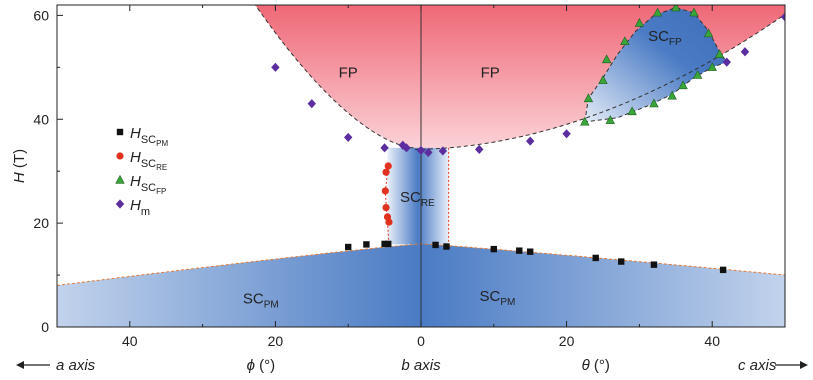  I want to click on legend-entry-label: Hm, so click(140, 207).